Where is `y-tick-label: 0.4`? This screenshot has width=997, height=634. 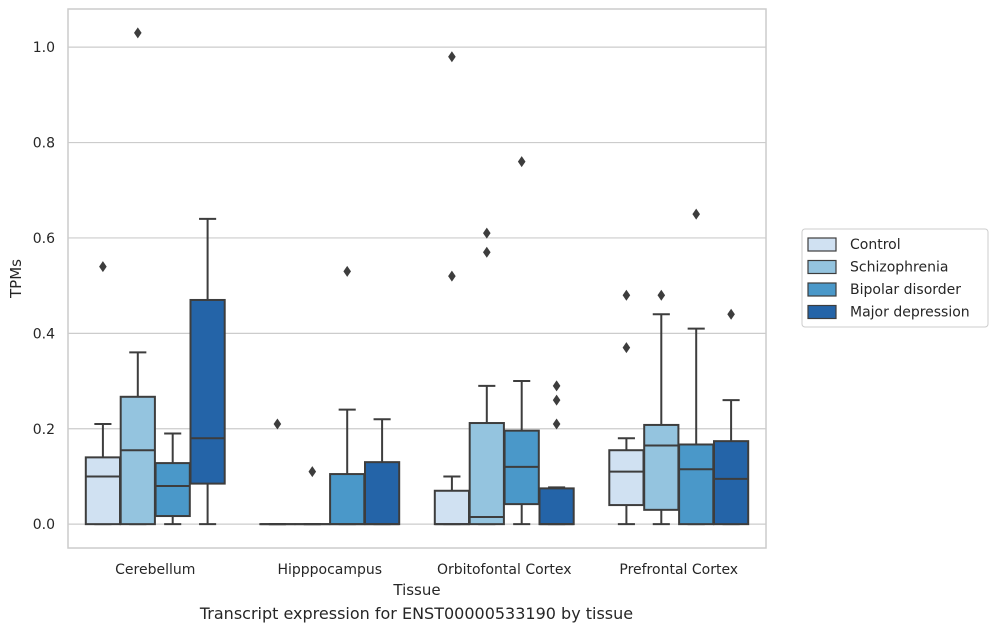 y-tick-label: 0.4 is located at coordinates (44, 334).